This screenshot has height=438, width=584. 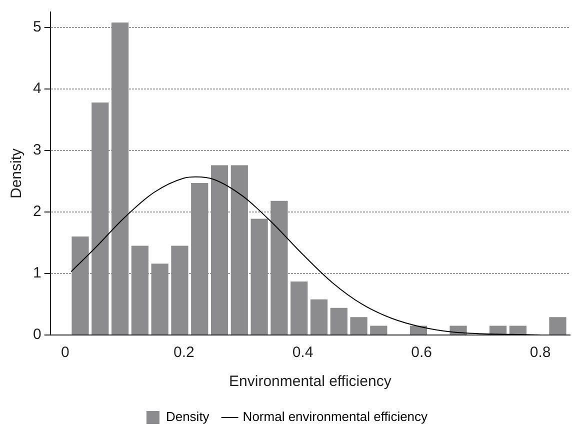 What do you see at coordinates (303, 353) in the screenshot?
I see `x-tick-label: 0.4` at bounding box center [303, 353].